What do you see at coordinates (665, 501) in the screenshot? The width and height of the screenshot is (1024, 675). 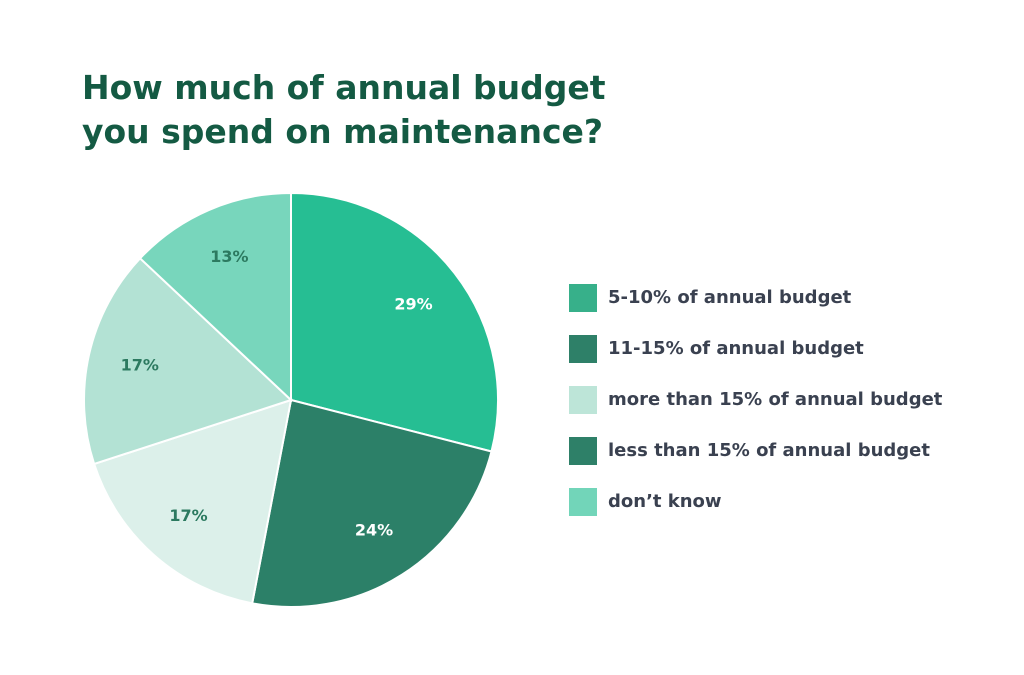 I see `legend-label: don’t know` at bounding box center [665, 501].